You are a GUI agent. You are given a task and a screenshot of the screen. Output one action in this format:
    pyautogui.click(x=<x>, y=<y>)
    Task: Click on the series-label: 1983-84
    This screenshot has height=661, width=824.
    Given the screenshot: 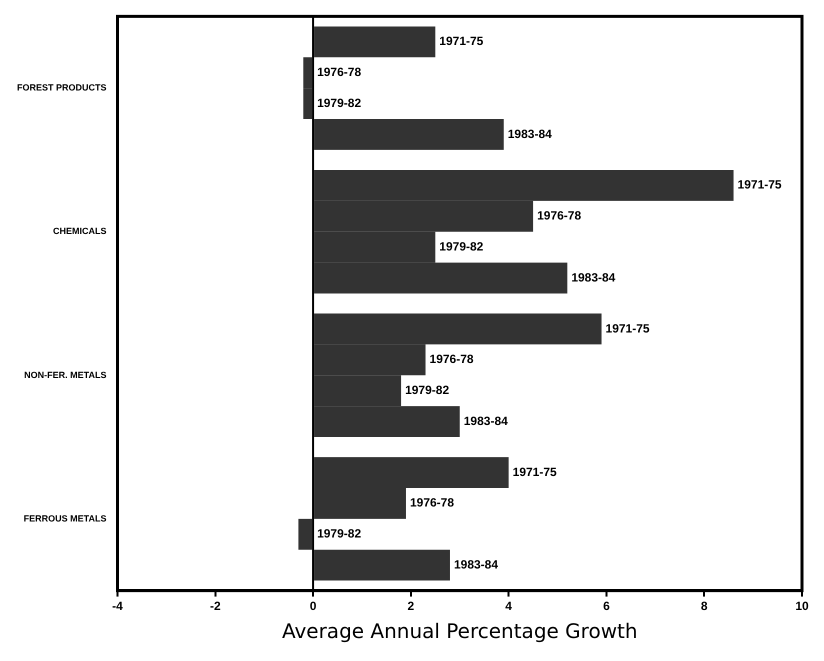 What is the action you would take?
    pyautogui.click(x=530, y=133)
    